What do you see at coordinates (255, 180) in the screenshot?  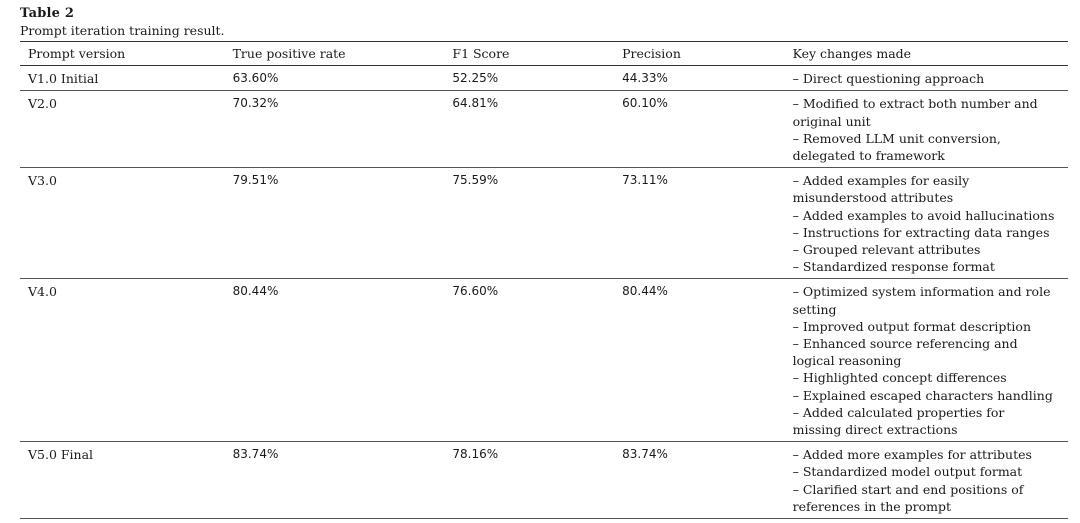 I see `cell-true-positive-rate: 79.51%` at bounding box center [255, 180].